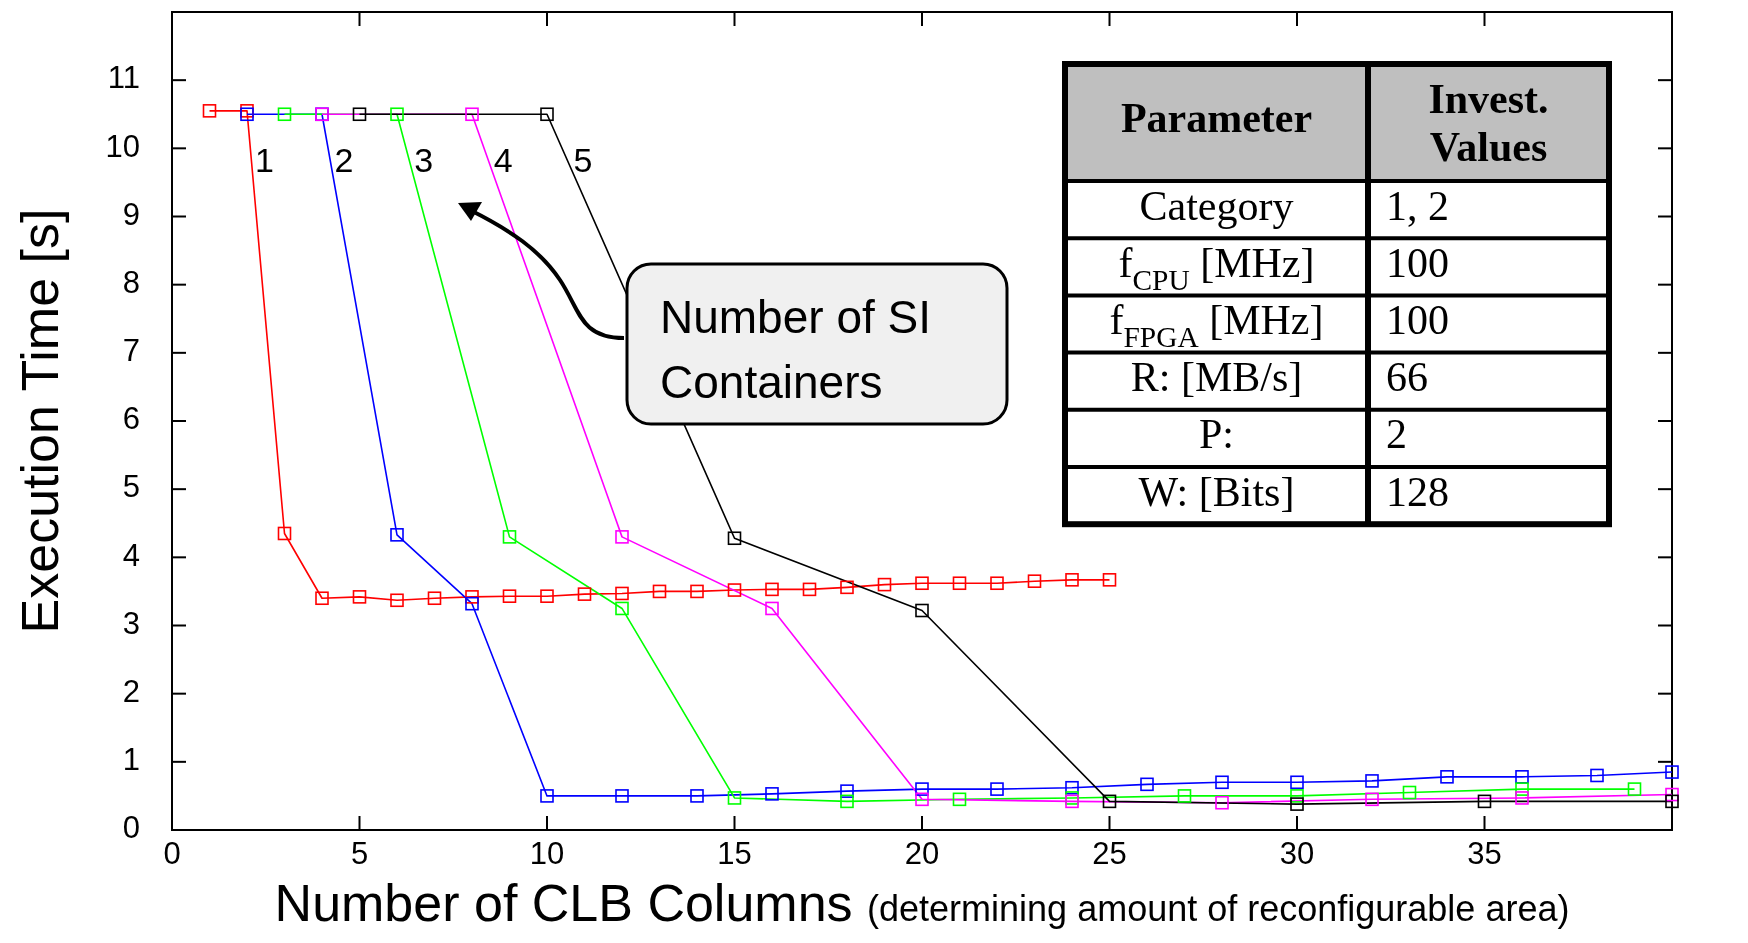 Image resolution: width=1748 pixels, height=943 pixels. Describe the element at coordinates (1216, 118) in the screenshot. I see `annotation: Parameter` at that location.